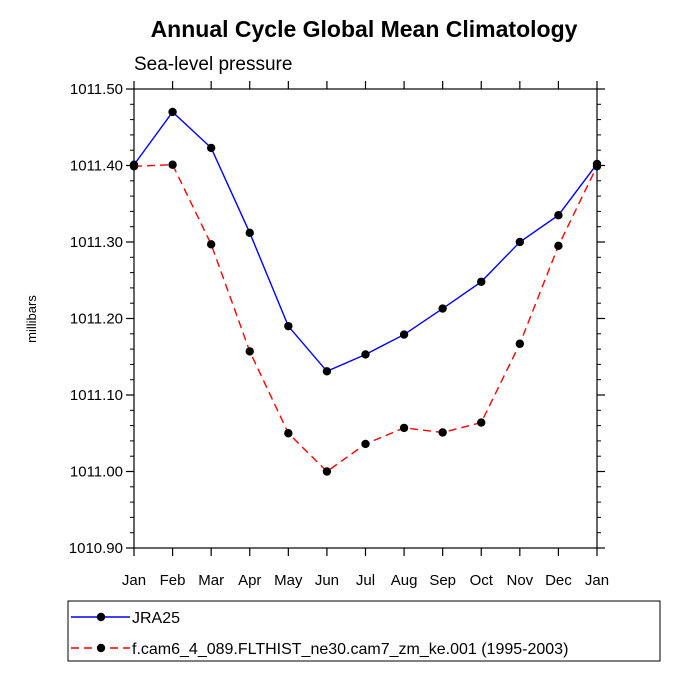  What do you see at coordinates (365, 580) in the screenshot?
I see `x-tick-label: Jul` at bounding box center [365, 580].